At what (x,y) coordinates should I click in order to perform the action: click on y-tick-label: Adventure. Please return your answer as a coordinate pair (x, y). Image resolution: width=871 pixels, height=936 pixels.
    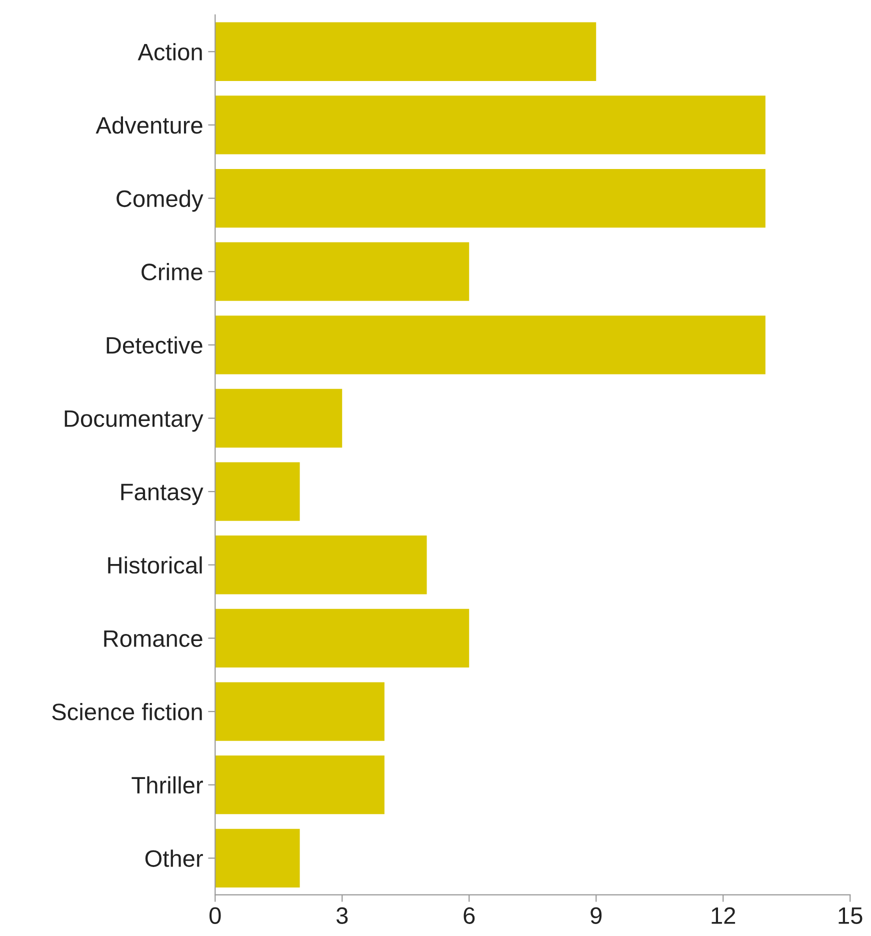
    Looking at the image, I should click on (149, 125).